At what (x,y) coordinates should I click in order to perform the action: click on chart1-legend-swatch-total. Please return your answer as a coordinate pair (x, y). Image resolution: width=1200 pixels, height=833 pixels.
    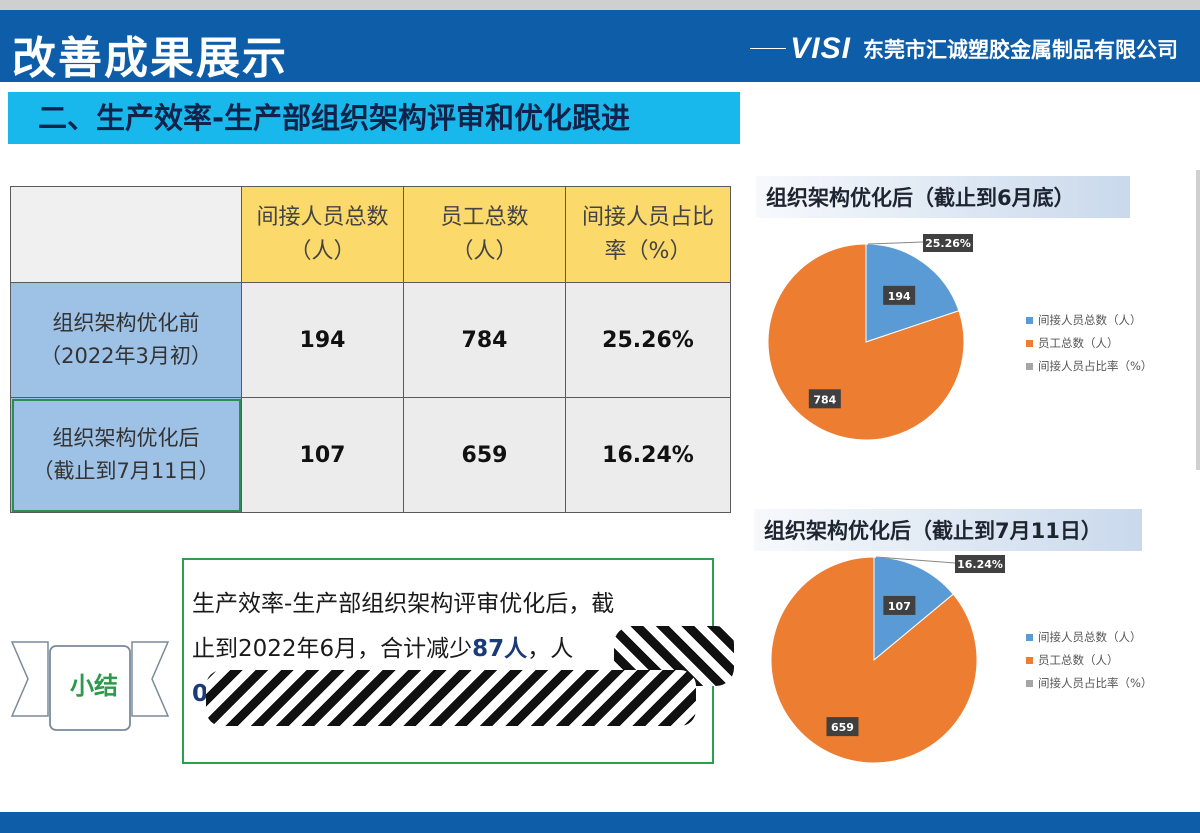
    Looking at the image, I should click on (1029, 343).